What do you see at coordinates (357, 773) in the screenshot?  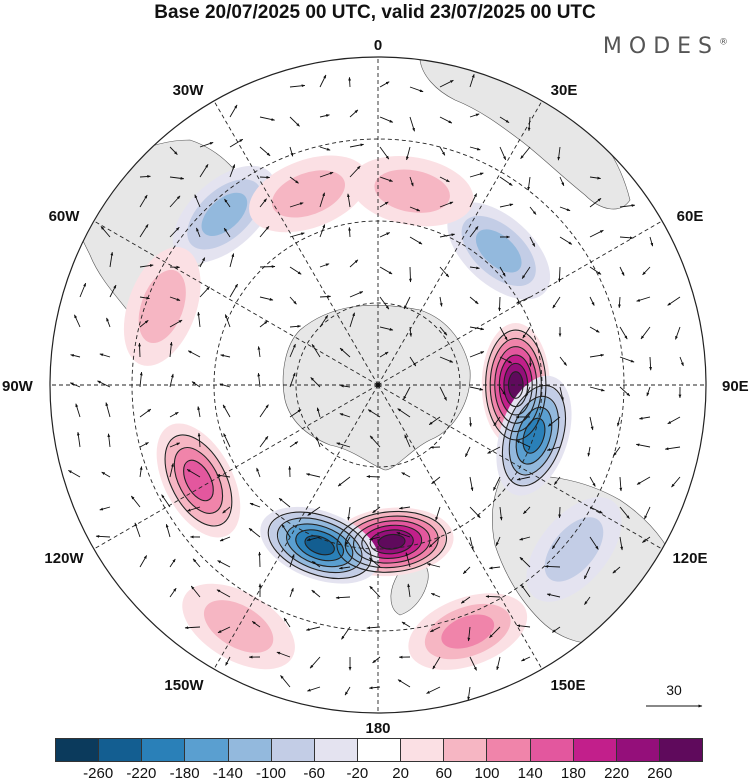 I see `colorbar-tick-label: -20` at bounding box center [357, 773].